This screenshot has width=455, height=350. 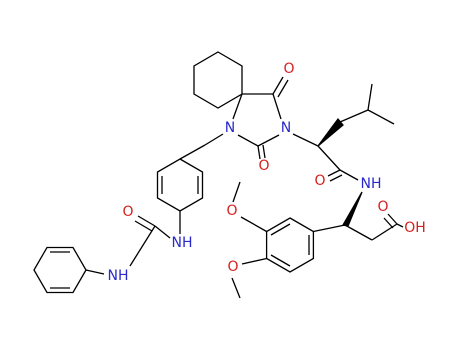 What do you see at coordinates (415, 228) in the screenshot?
I see `atom-label: OH` at bounding box center [415, 228].